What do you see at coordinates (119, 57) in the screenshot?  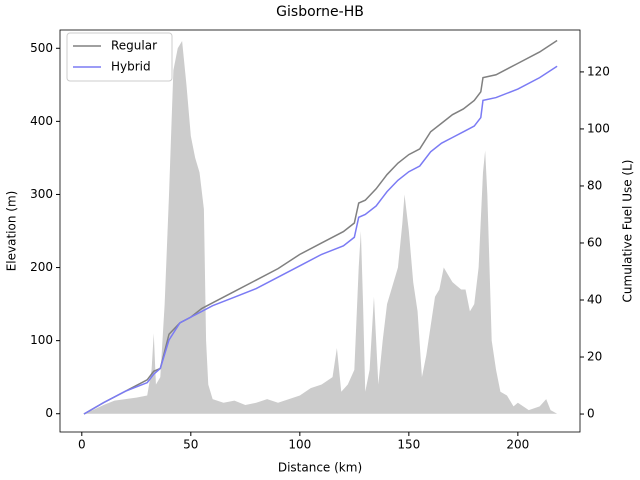 I see `legend-box` at bounding box center [119, 57].